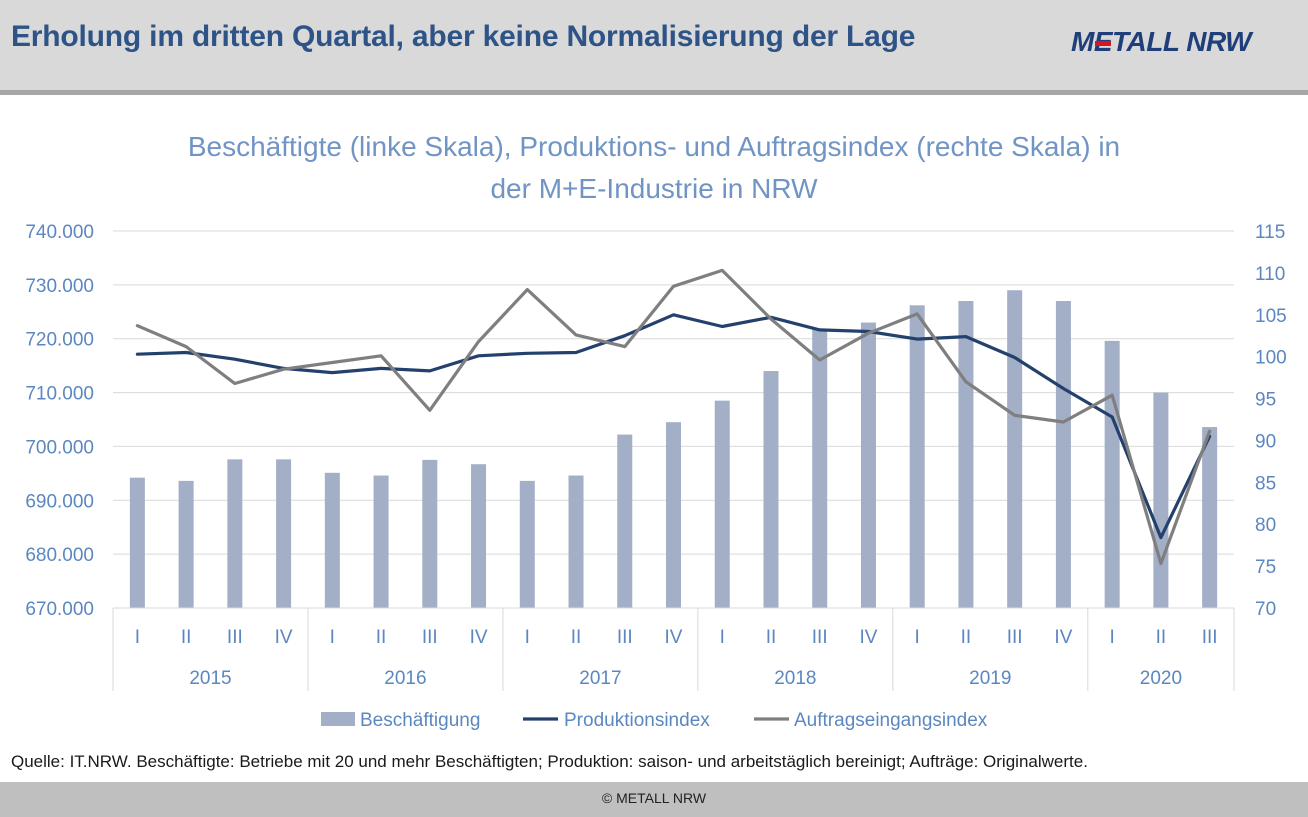 The width and height of the screenshot is (1308, 817). Describe the element at coordinates (59, 286) in the screenshot. I see `left-axis-tick-label: 730.000` at that location.